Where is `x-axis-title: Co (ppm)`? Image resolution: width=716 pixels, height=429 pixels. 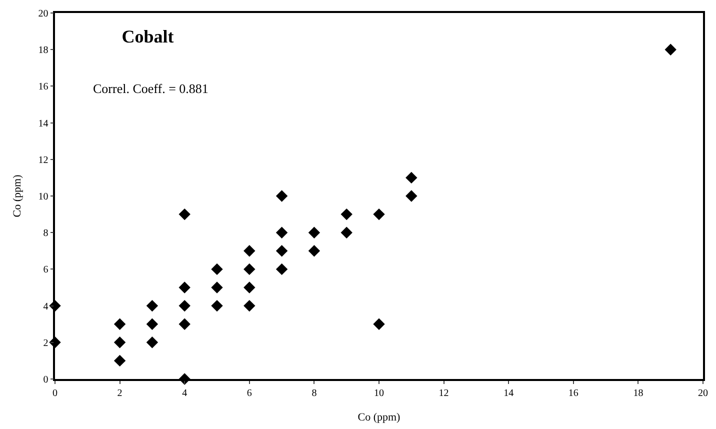 x-axis-title: Co (ppm) is located at coordinates (379, 417).